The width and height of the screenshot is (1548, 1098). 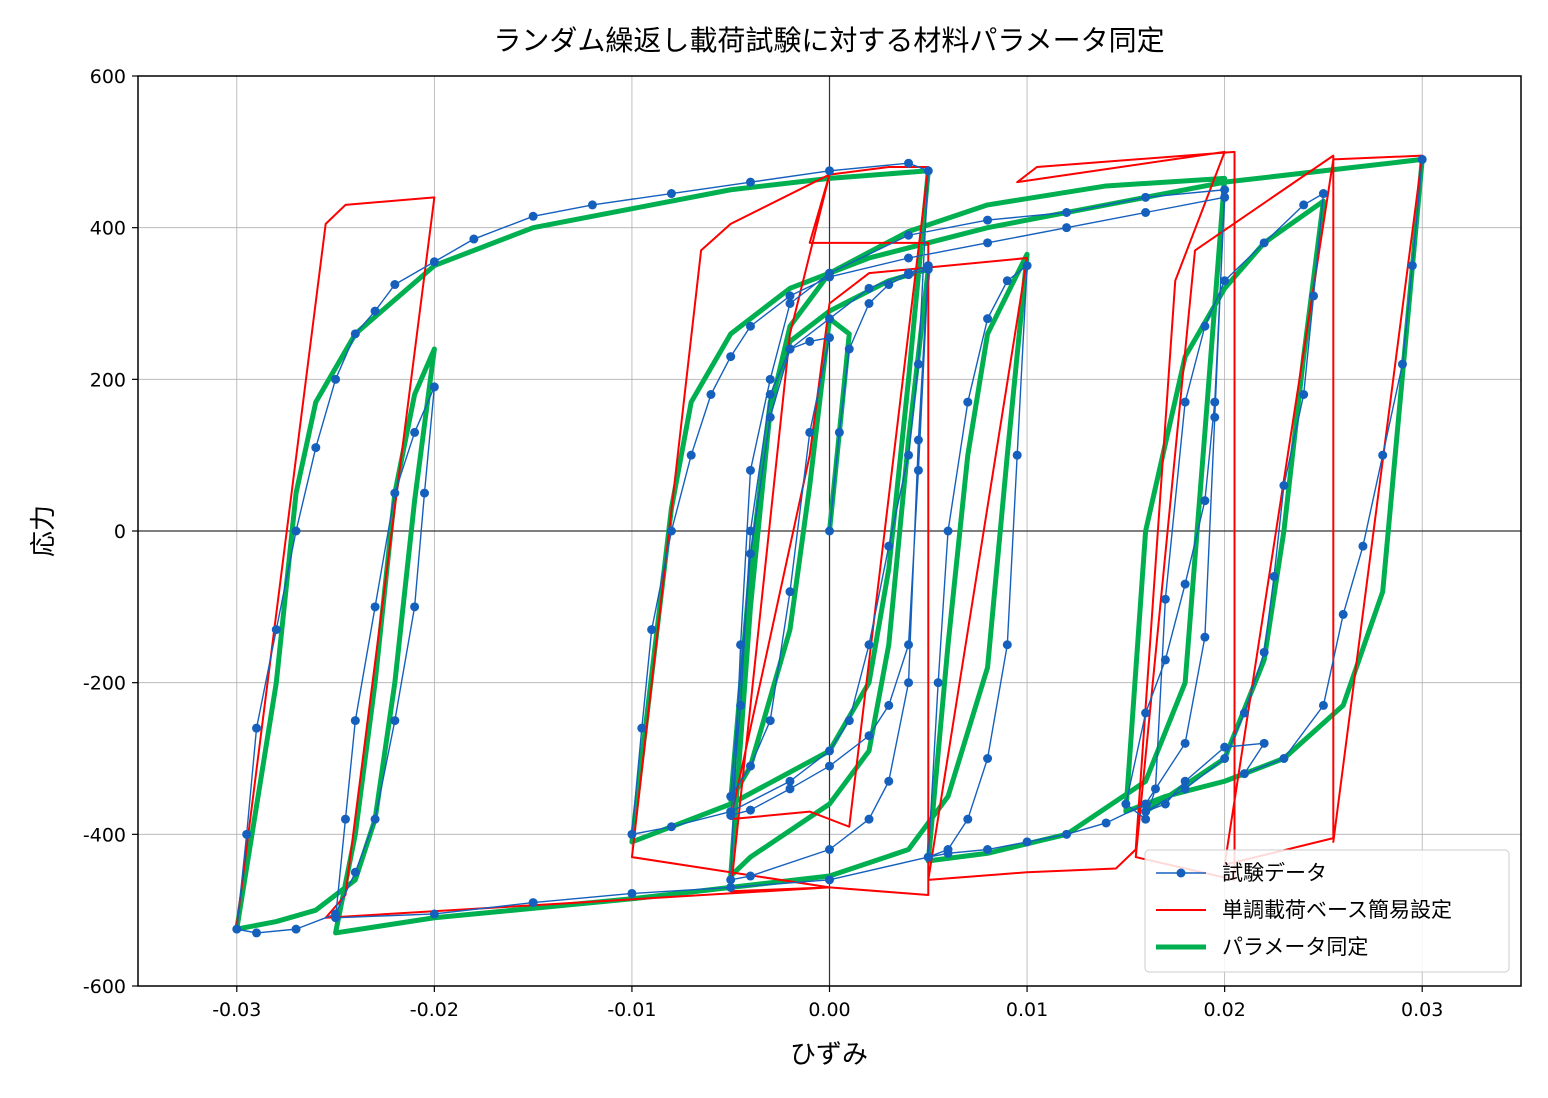 What do you see at coordinates (631, 1010) in the screenshot?
I see `x-tick-label-2: -0.01` at bounding box center [631, 1010].